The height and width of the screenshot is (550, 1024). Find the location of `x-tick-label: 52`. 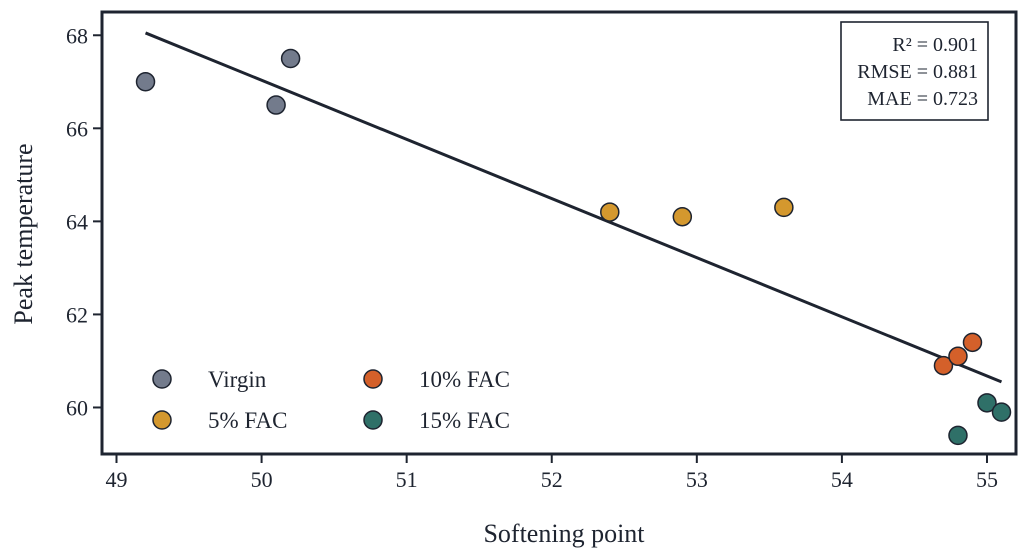

x-tick-label: 52 is located at coordinates (552, 479).